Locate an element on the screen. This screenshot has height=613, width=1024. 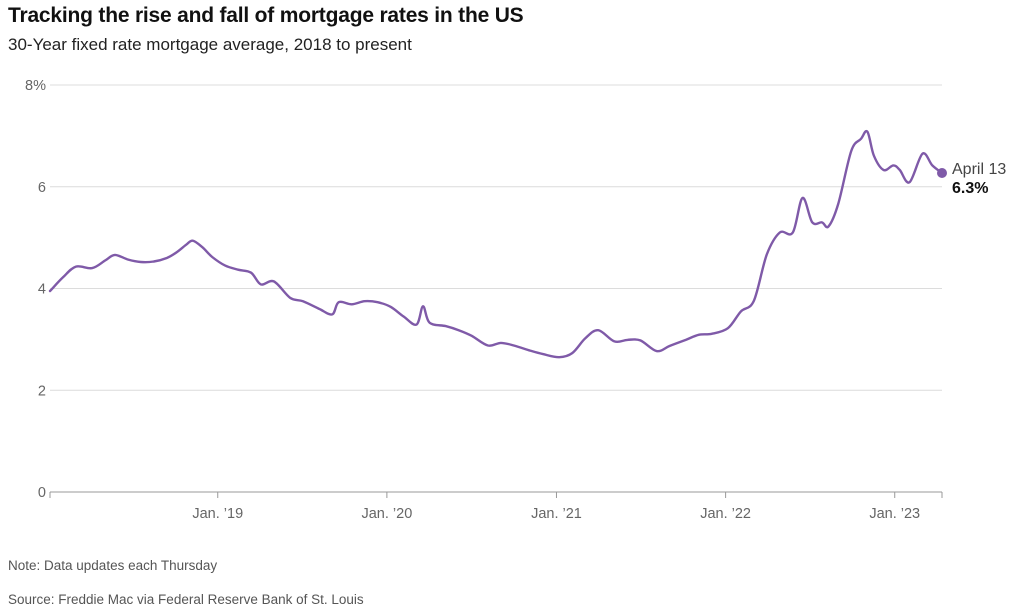
y-tick-label: 2 is located at coordinates (42, 391).